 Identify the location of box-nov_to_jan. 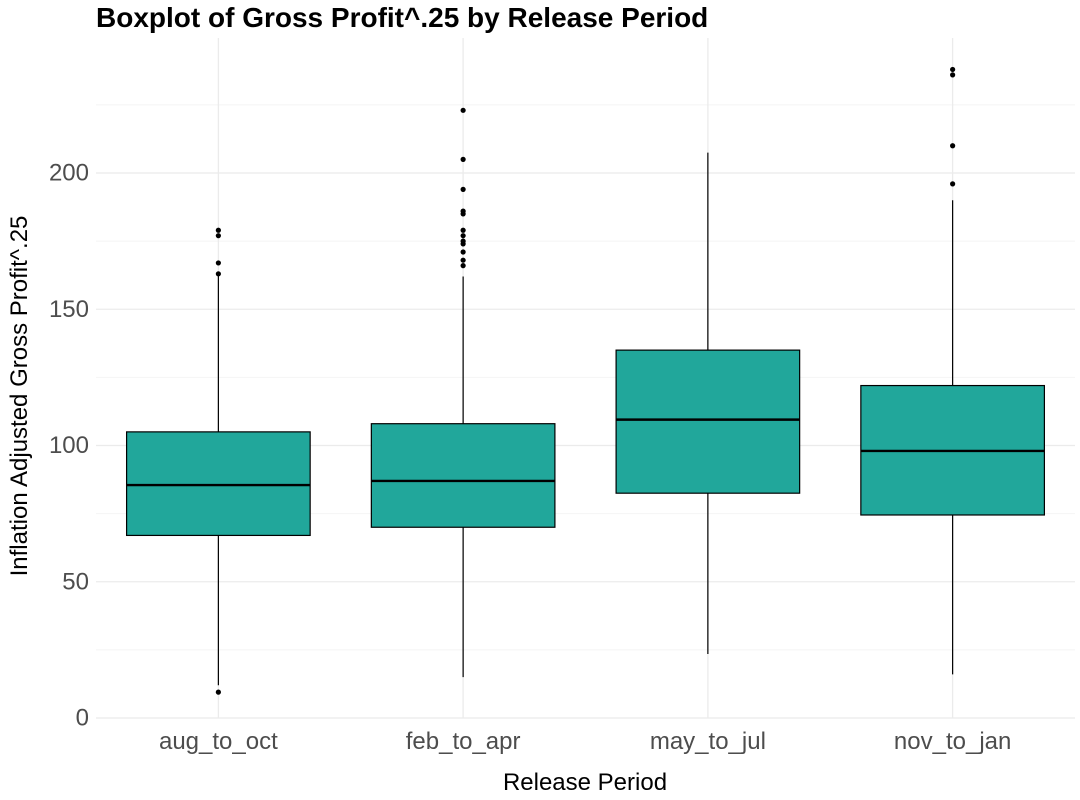
(953, 370).